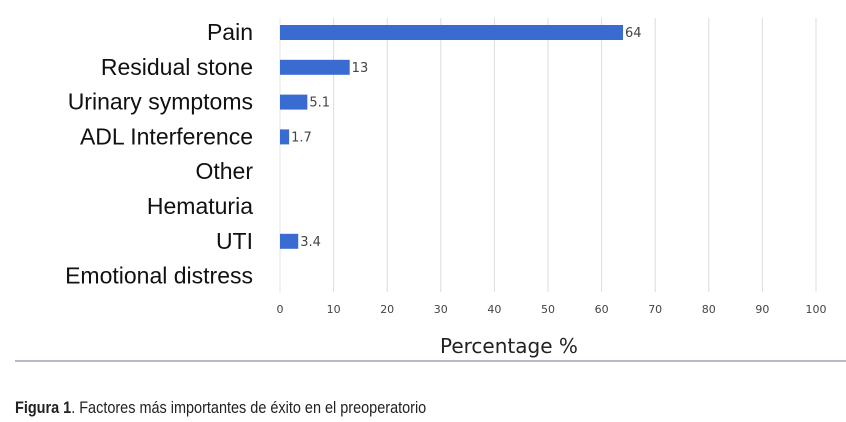  What do you see at coordinates (319, 103) in the screenshot?
I see `data-label: 5.1` at bounding box center [319, 103].